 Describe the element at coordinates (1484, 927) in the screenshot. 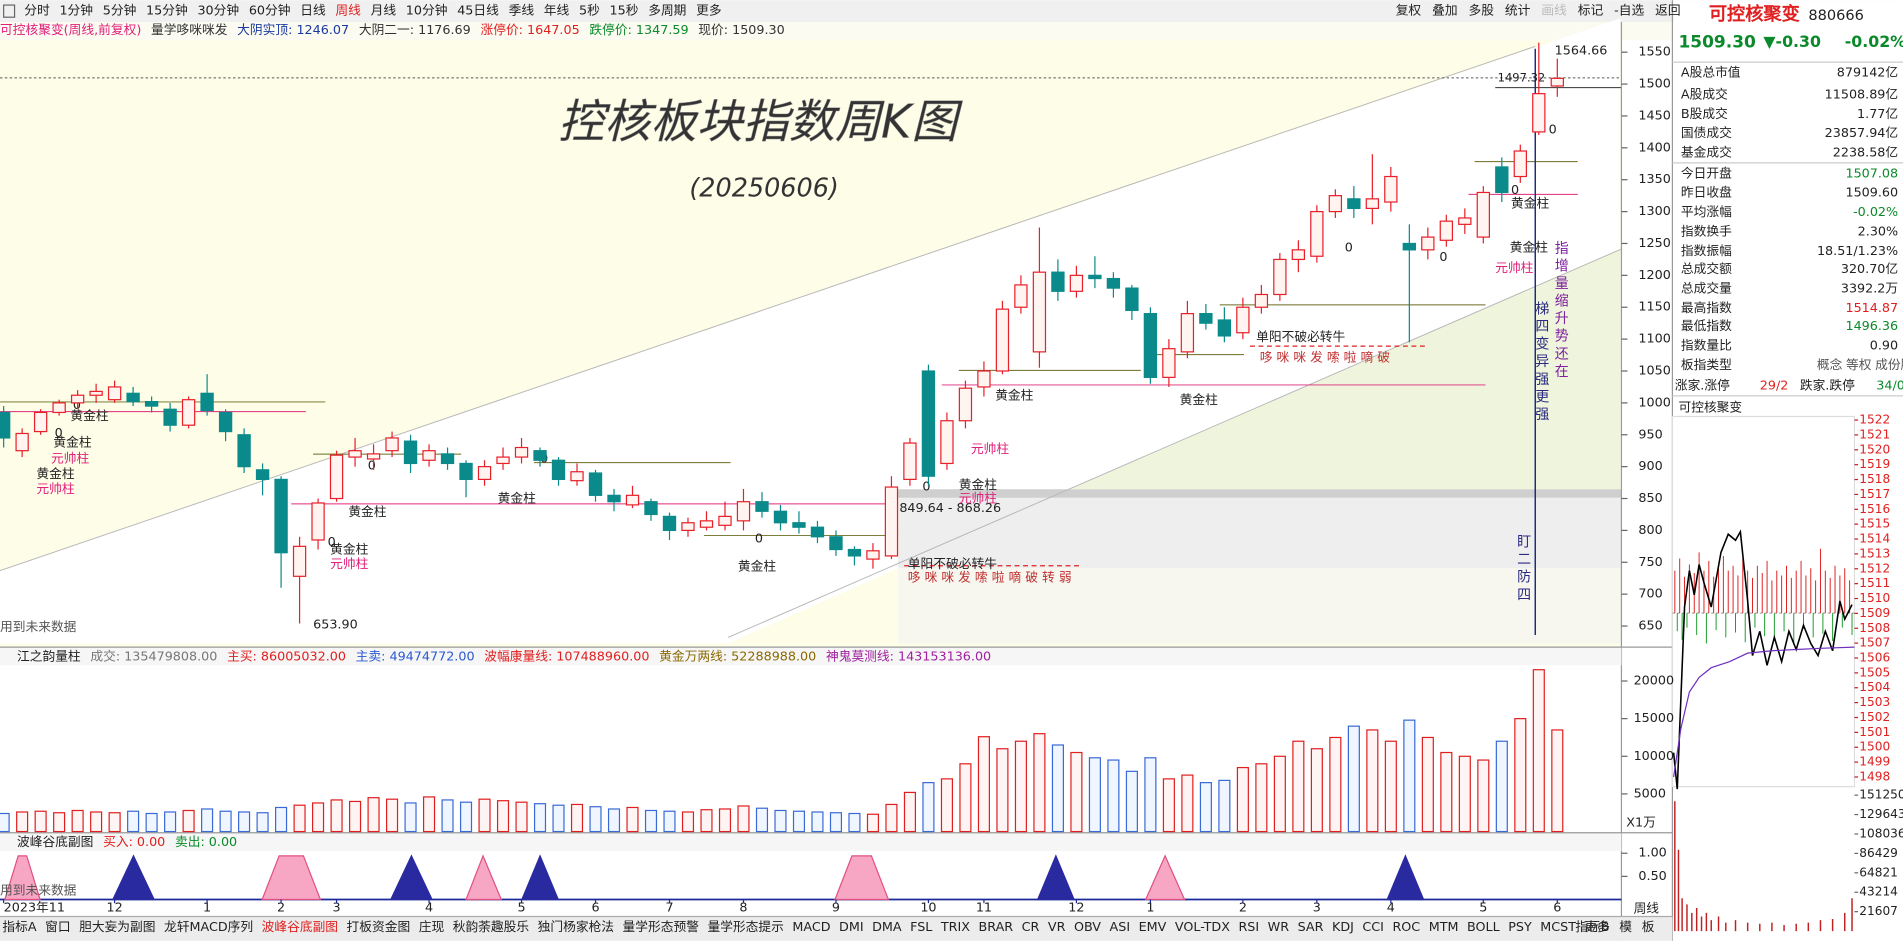

I see `tab: BOLL` at that location.